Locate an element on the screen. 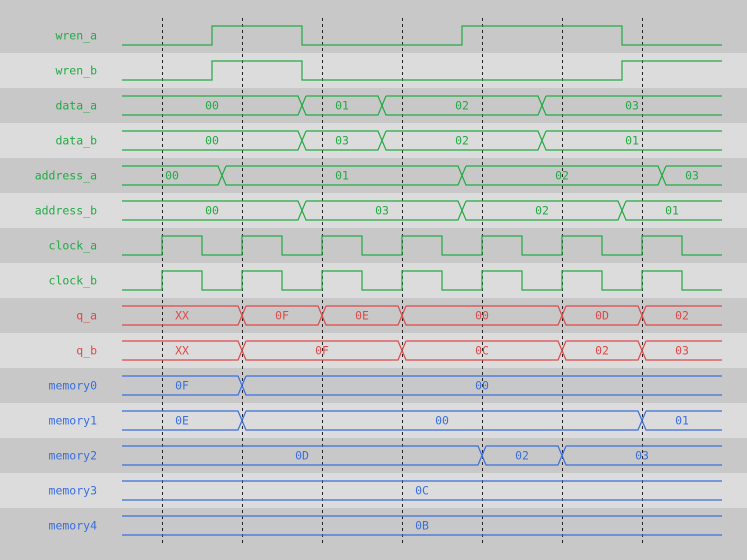 The width and height of the screenshot is (747, 560). bus-value-q_a: 02 is located at coordinates (682, 316).